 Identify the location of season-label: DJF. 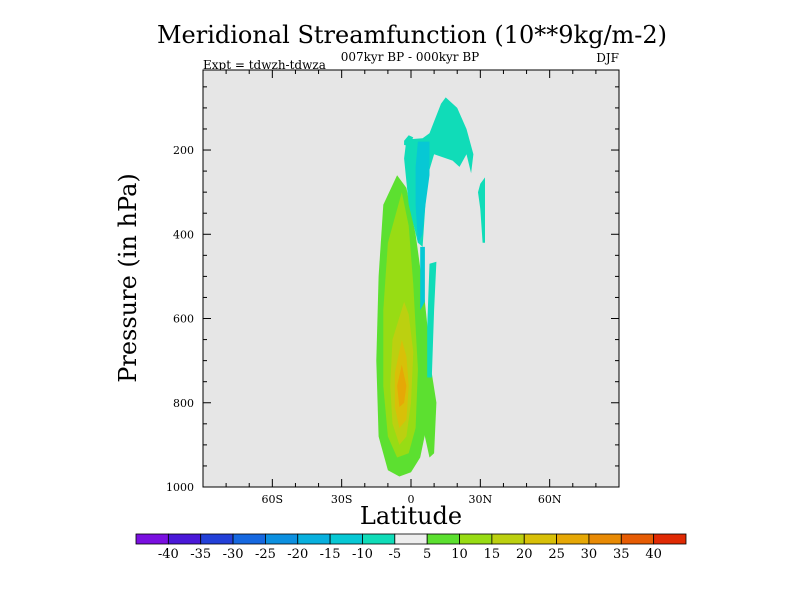
(607, 58).